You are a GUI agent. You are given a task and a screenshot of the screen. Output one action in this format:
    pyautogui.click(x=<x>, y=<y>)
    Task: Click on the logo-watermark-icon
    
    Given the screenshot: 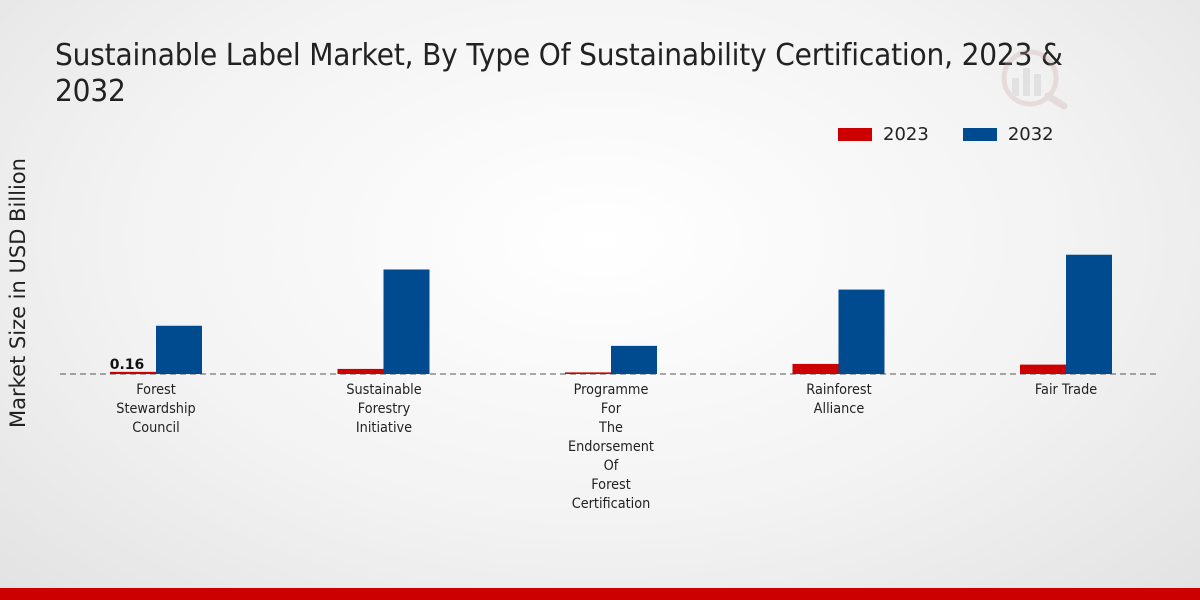 What is the action you would take?
    pyautogui.click(x=1034, y=79)
    